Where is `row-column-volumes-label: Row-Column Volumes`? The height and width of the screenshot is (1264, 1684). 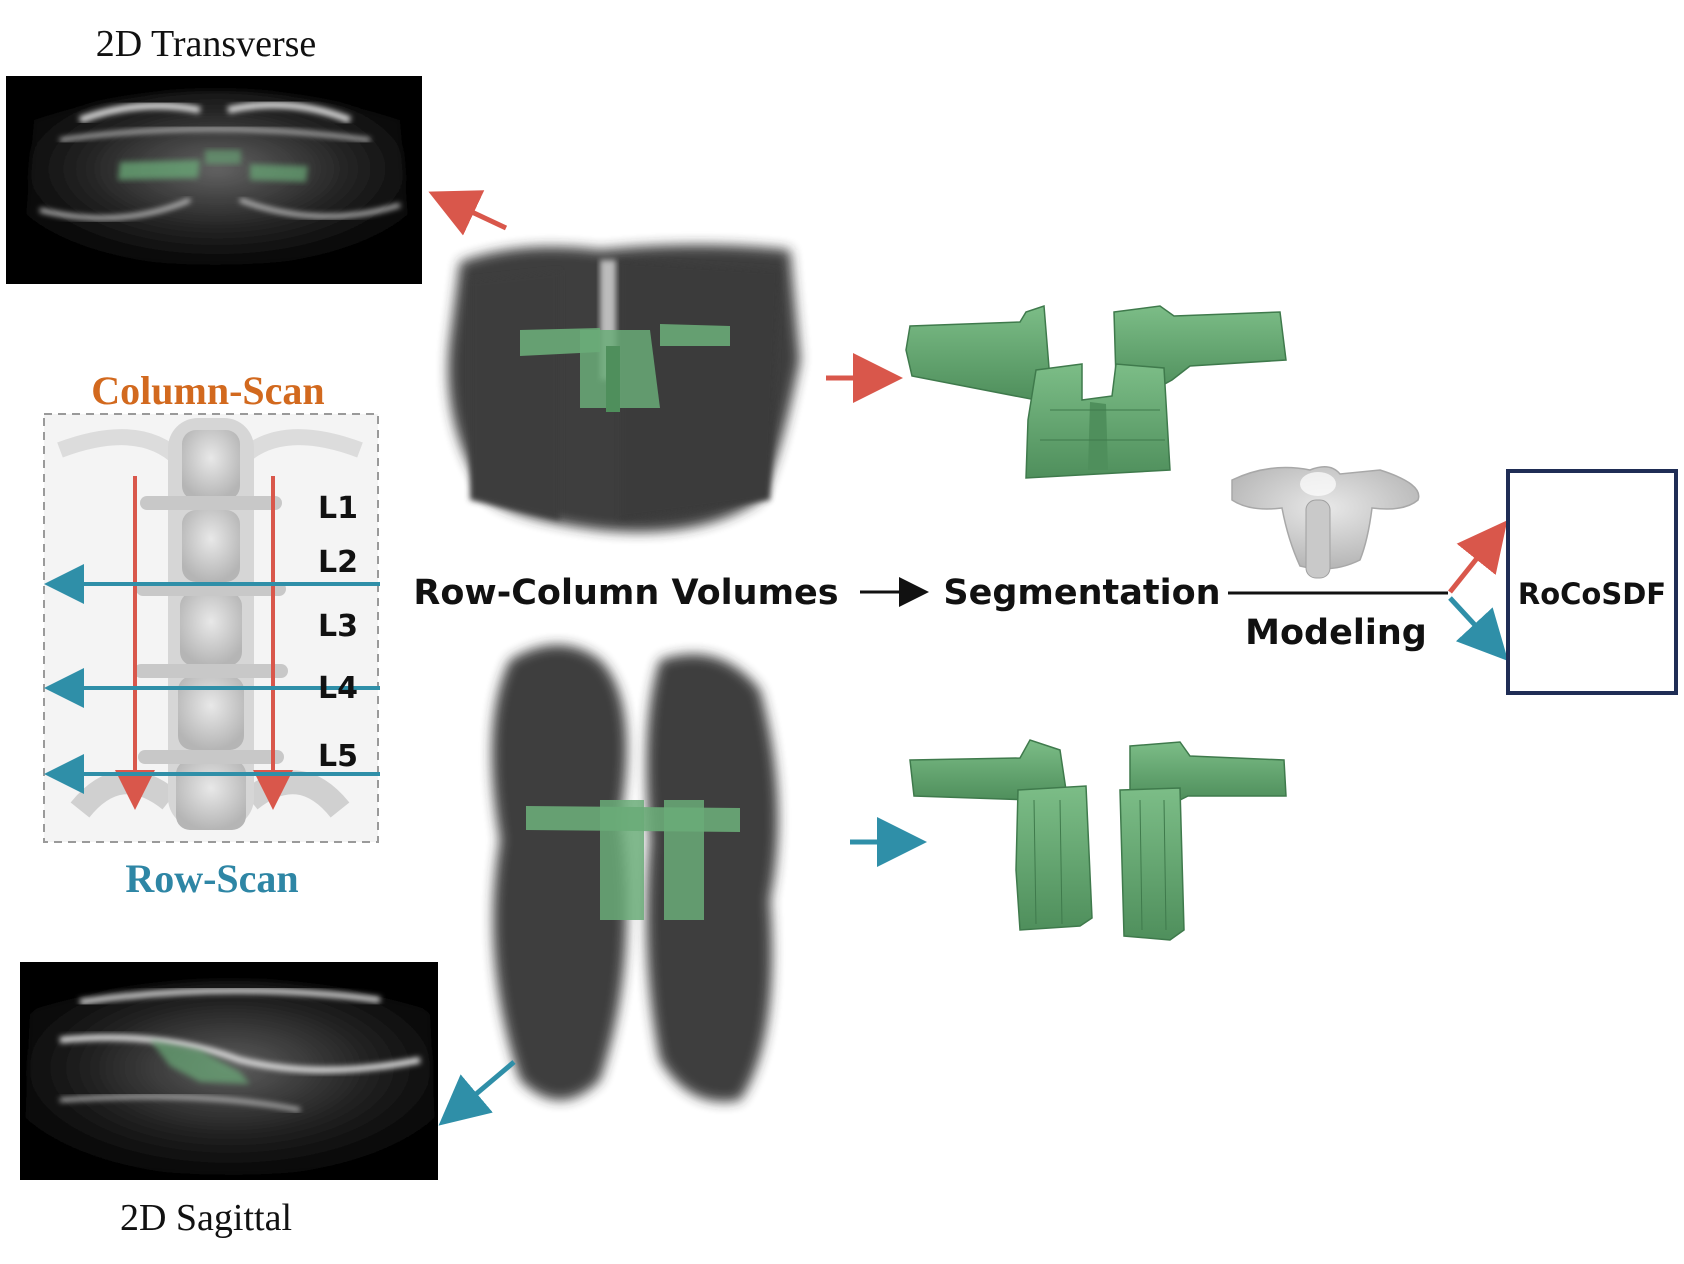 row-column-volumes-label: Row-Column Volumes is located at coordinates (625, 593).